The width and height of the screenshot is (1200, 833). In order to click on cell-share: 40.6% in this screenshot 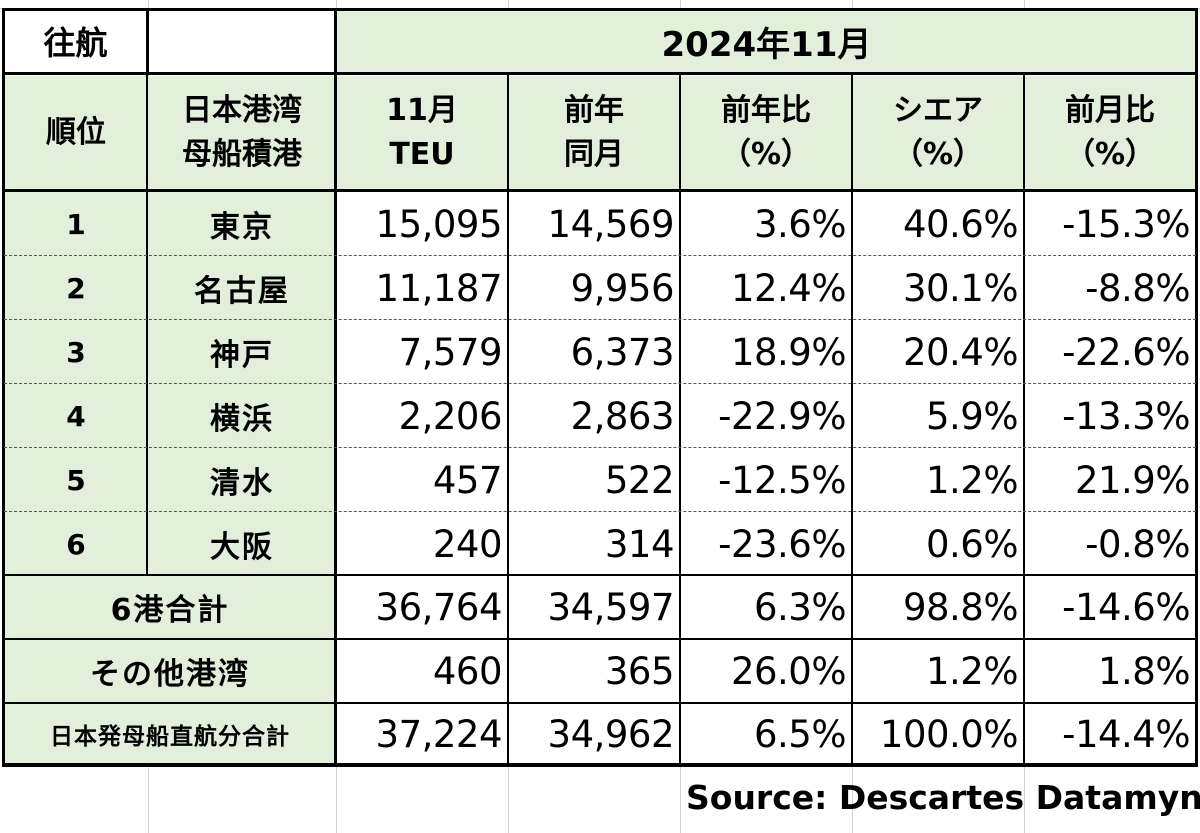, I will do `click(960, 224)`.